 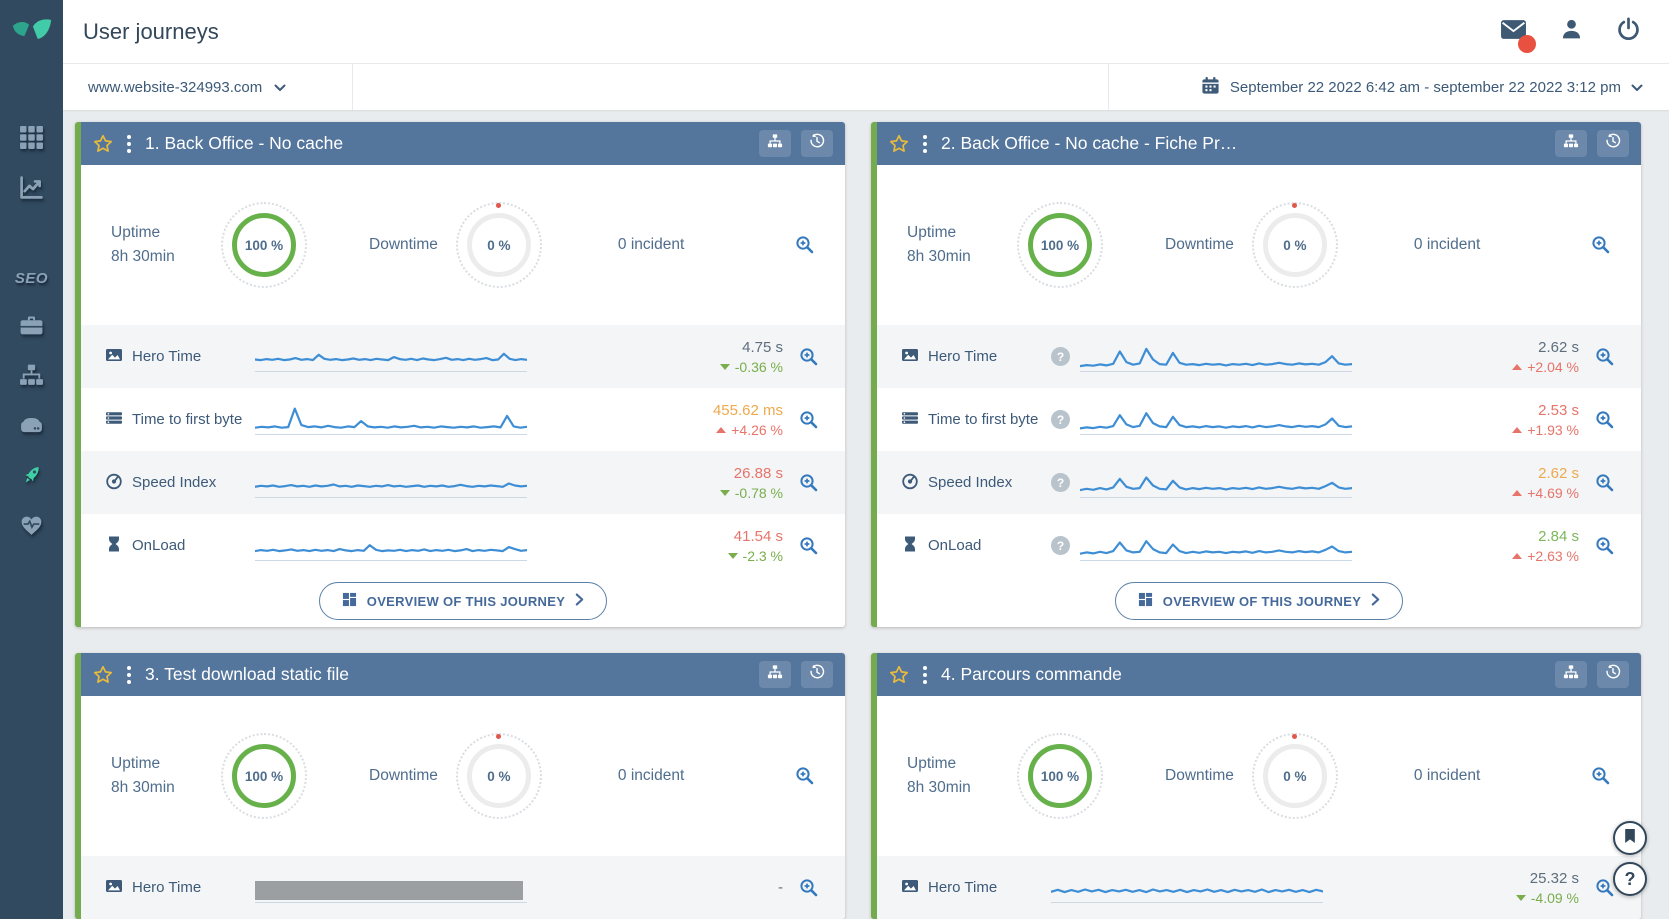 I want to click on sidebar-item-health, so click(x=31, y=528).